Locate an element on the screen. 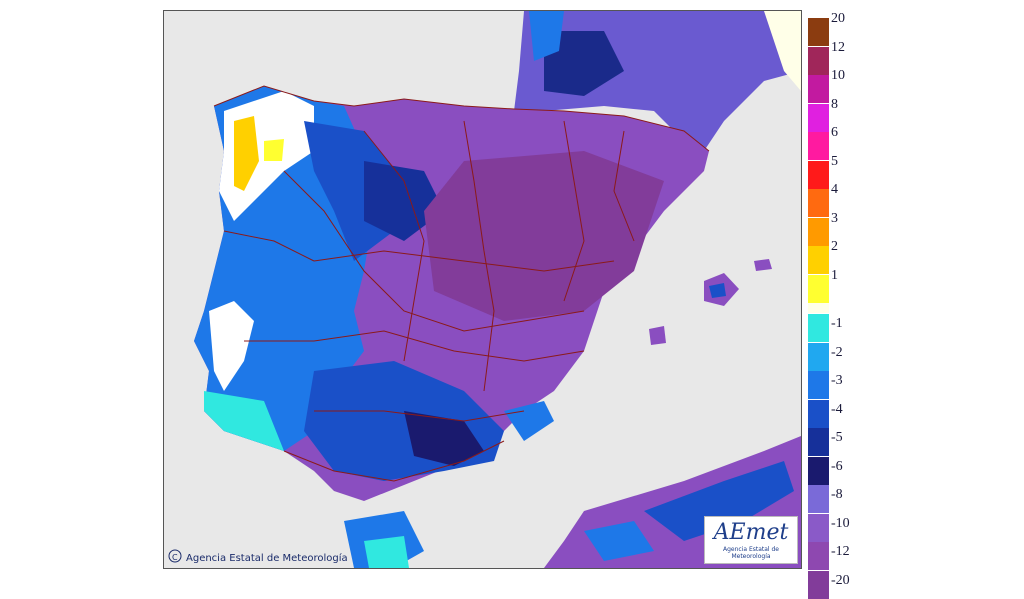 Image resolution: width=1024 pixels, height=599 pixels. aemet-logo: AEmet Agencia Estatal de Meteorología is located at coordinates (751, 540).